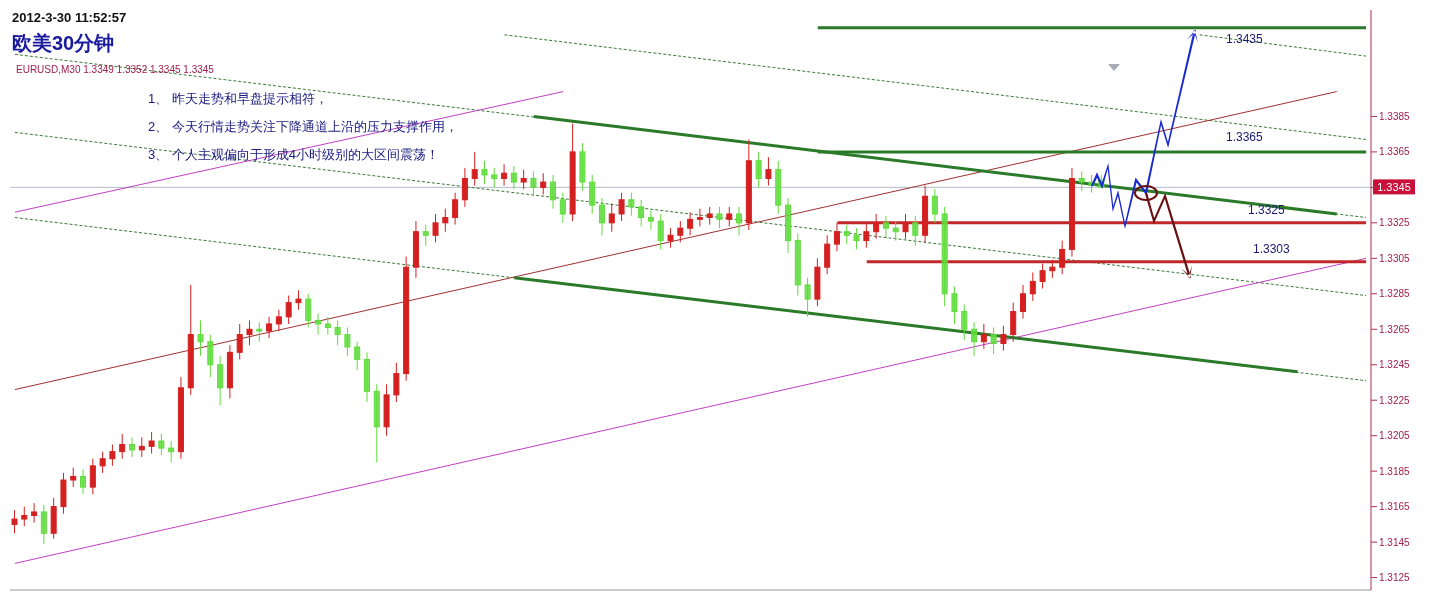  Describe the element at coordinates (1395, 223) in the screenshot. I see `y-tick-label: 1.3325` at that location.